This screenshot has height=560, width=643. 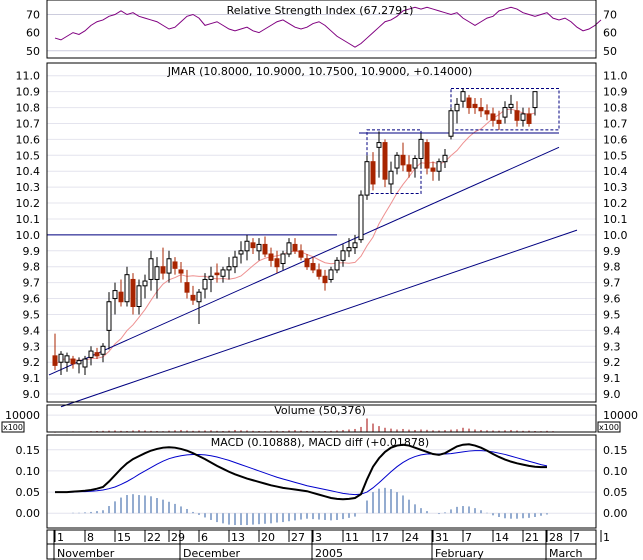 I want to click on x-tick-label: 31, so click(x=442, y=537).